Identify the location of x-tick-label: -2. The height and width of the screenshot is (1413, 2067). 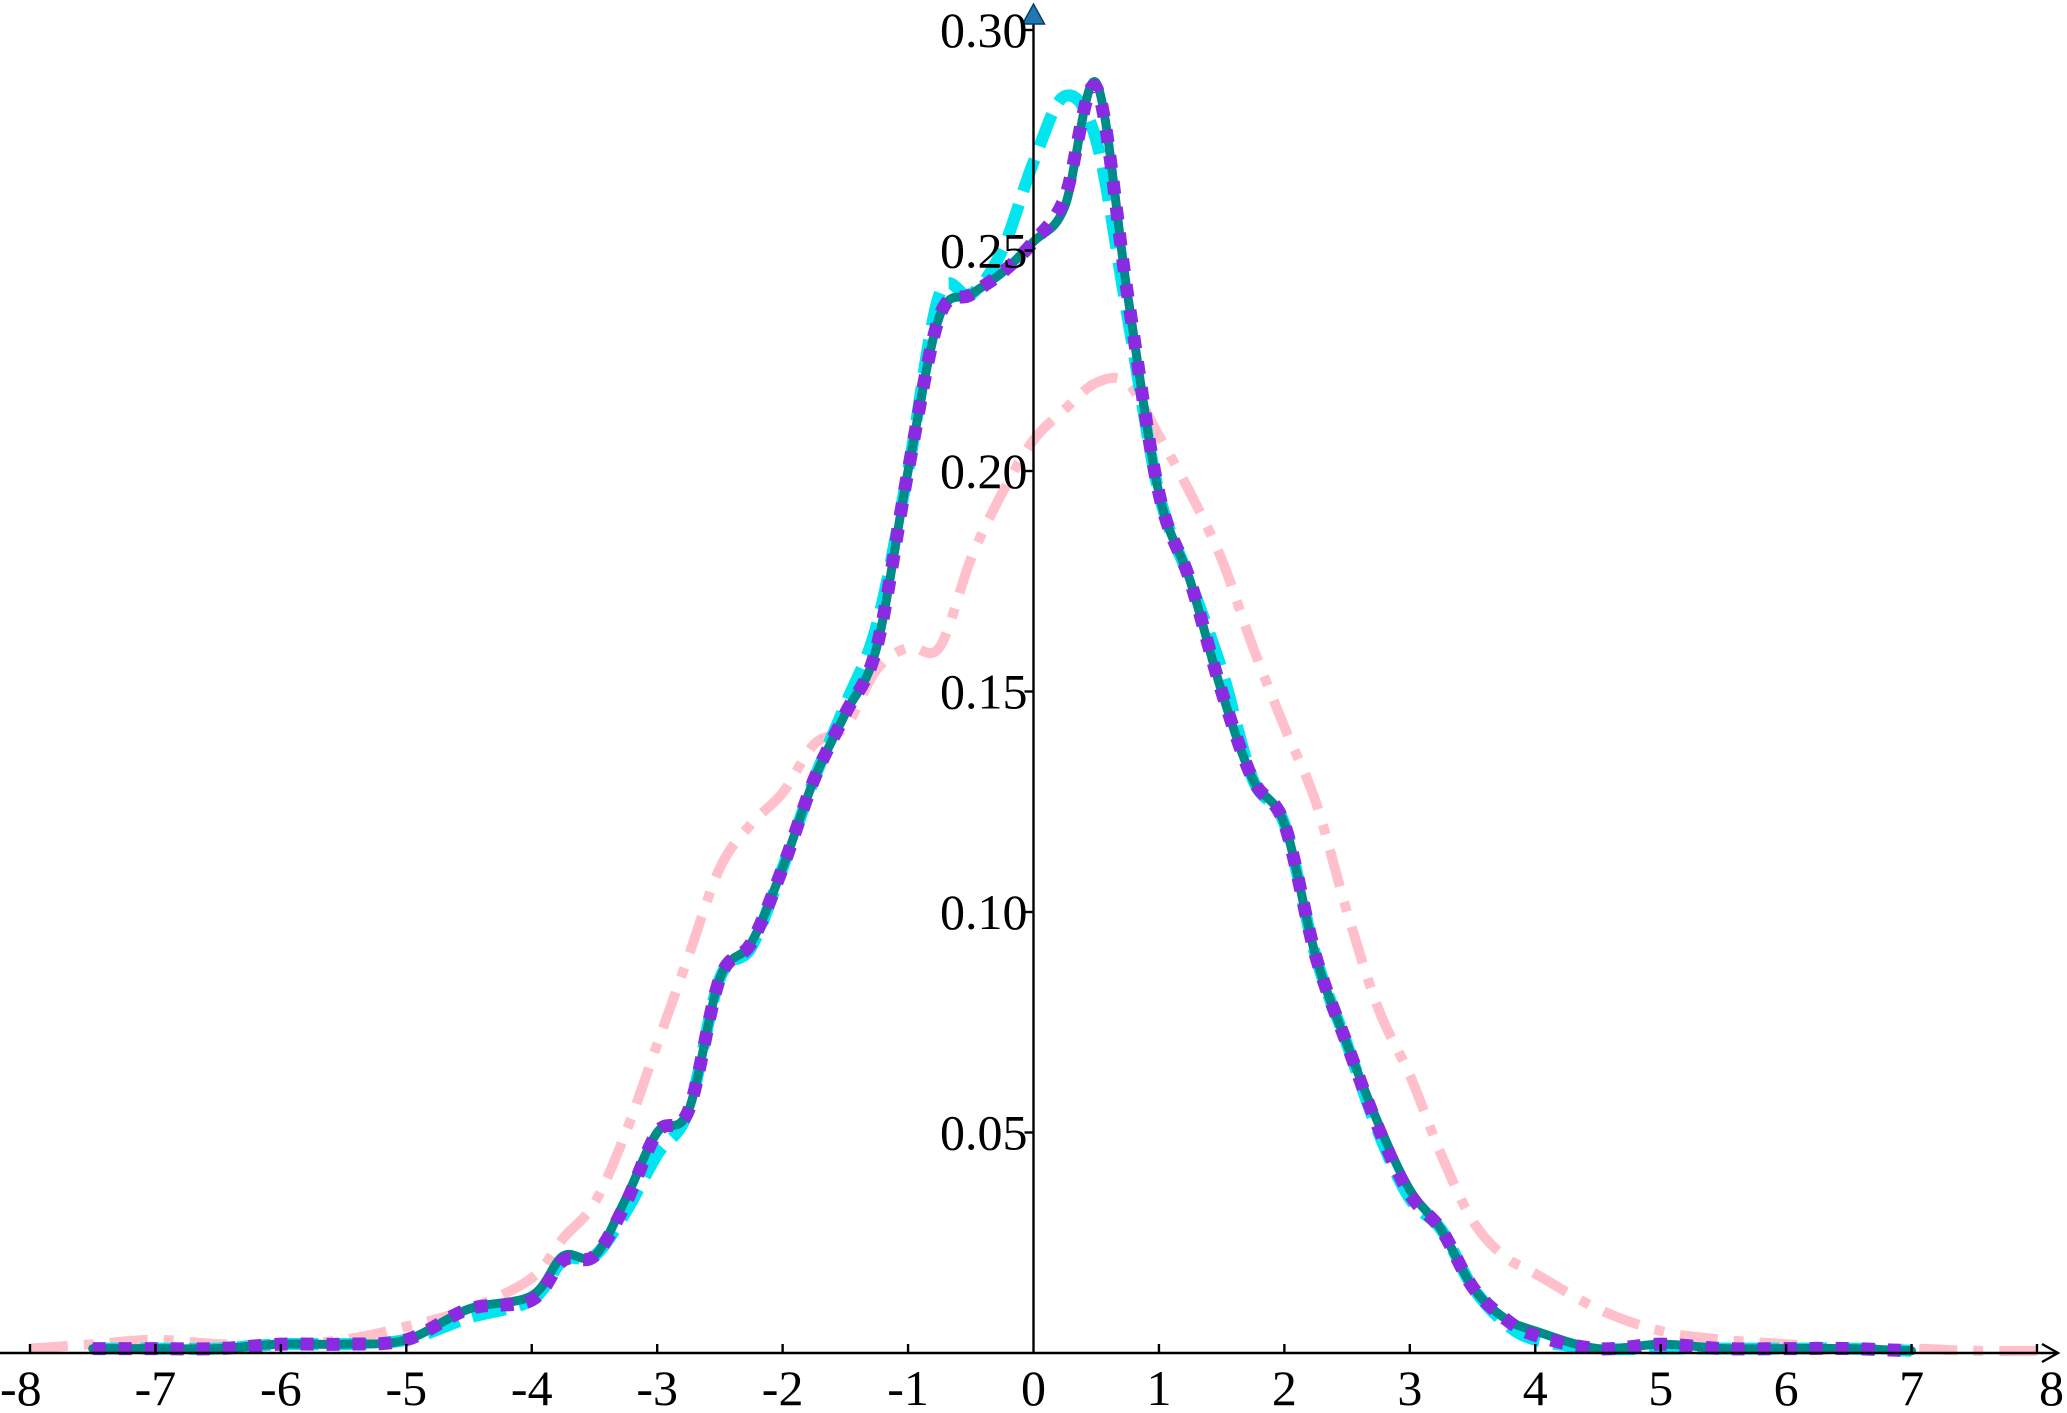
(783, 1386).